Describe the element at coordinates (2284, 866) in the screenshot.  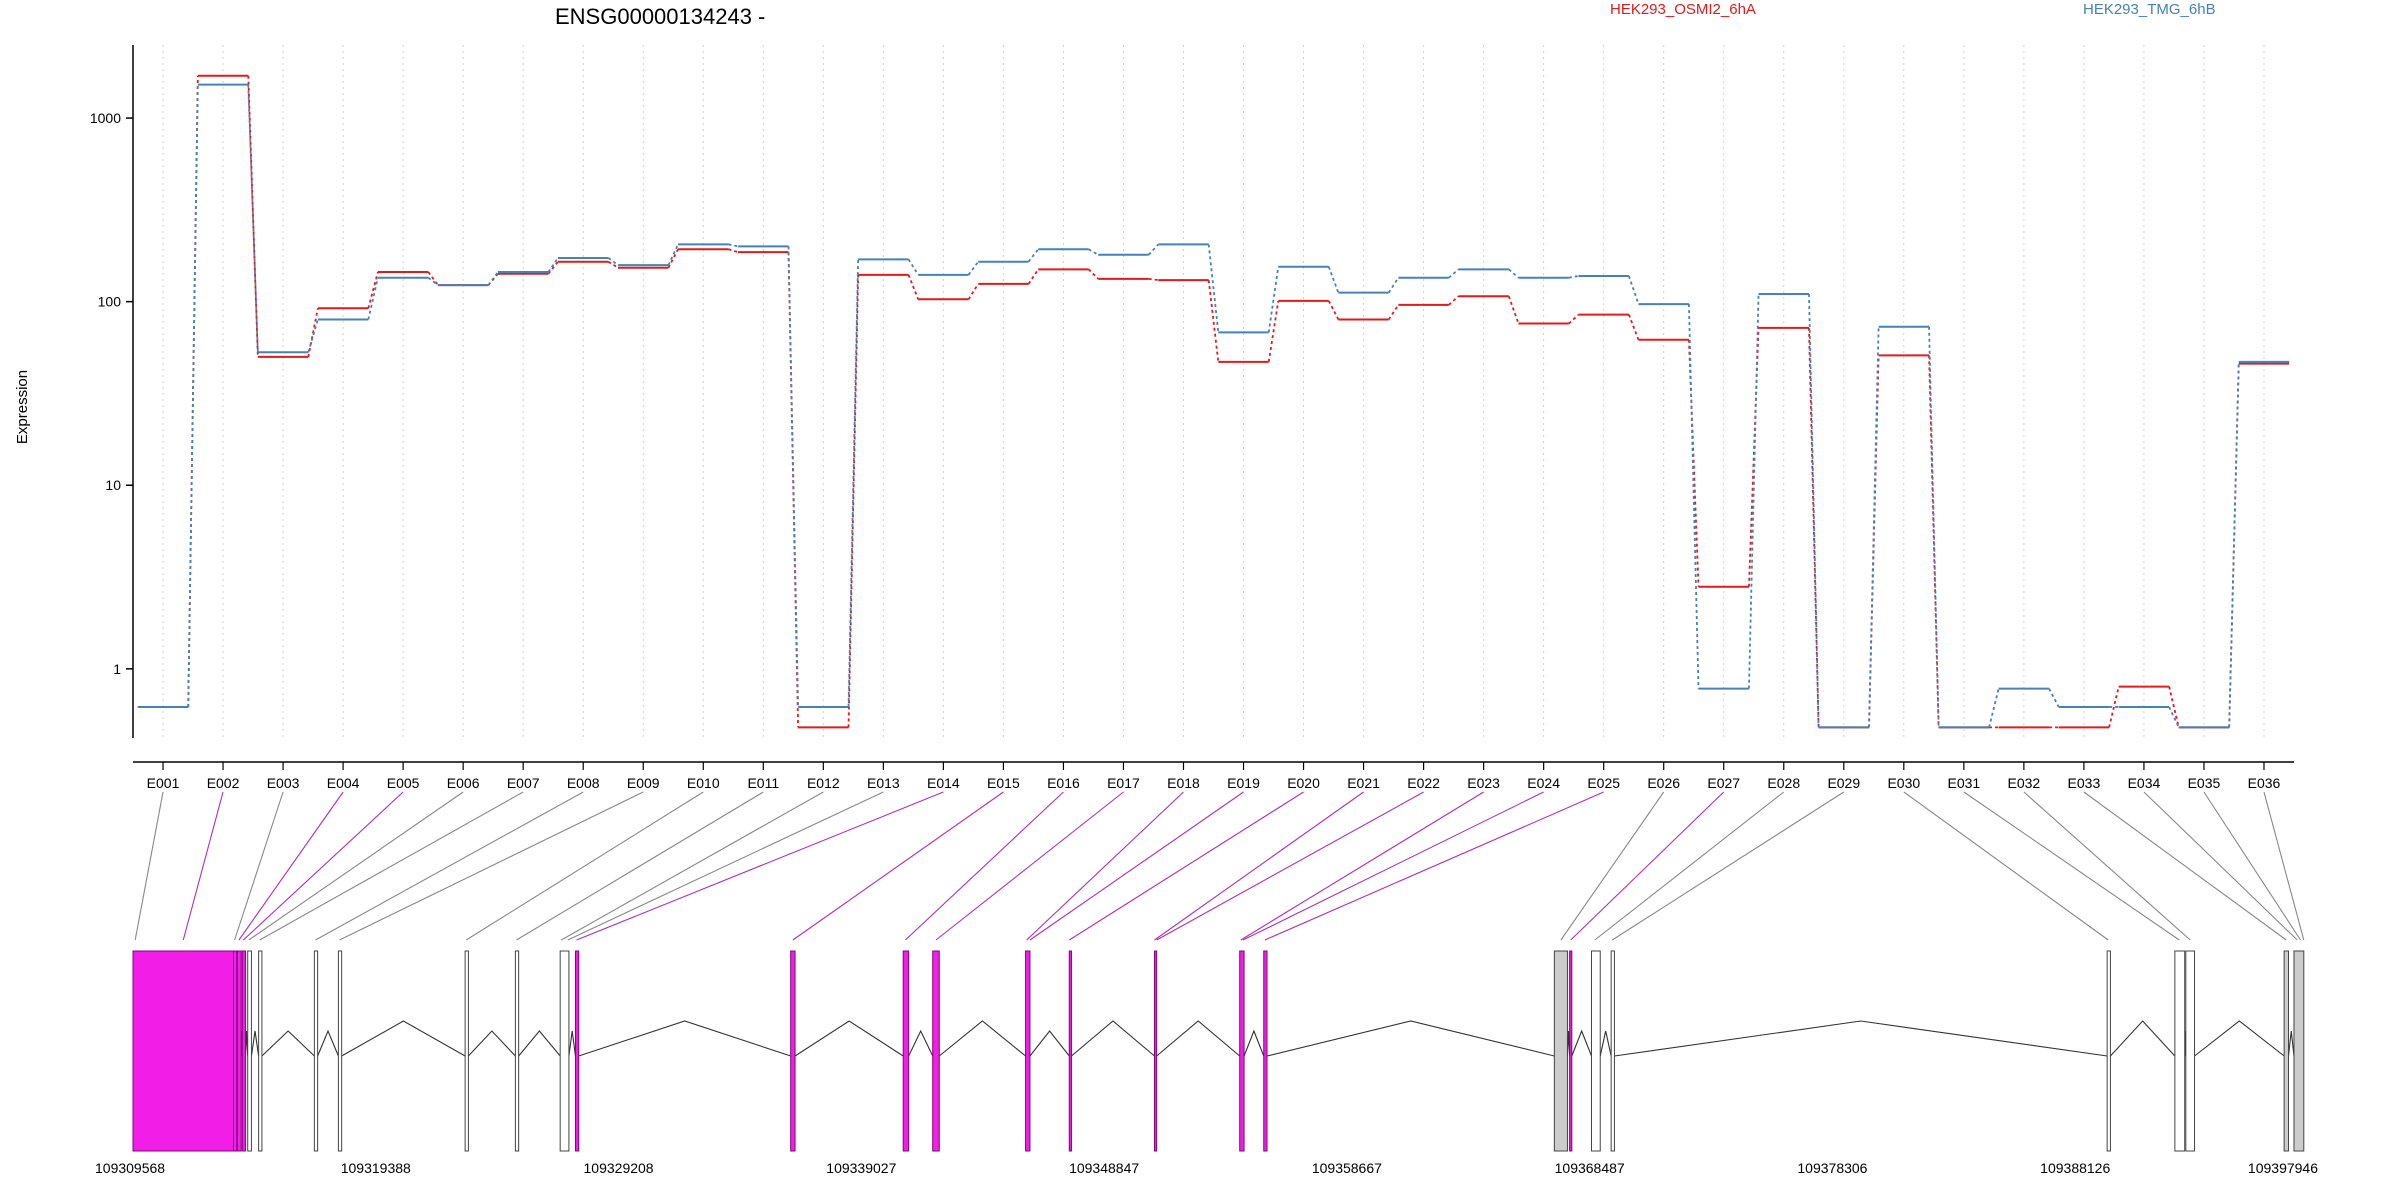
I see `connector-e036` at that location.